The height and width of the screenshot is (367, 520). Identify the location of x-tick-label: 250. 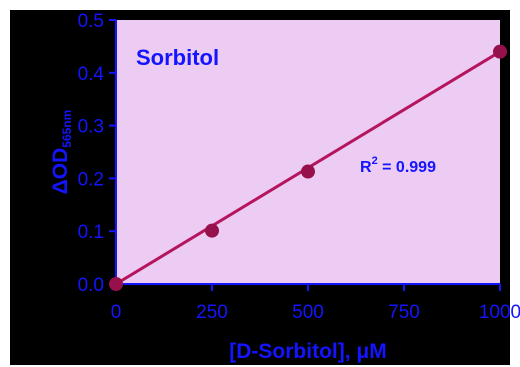
(212, 312).